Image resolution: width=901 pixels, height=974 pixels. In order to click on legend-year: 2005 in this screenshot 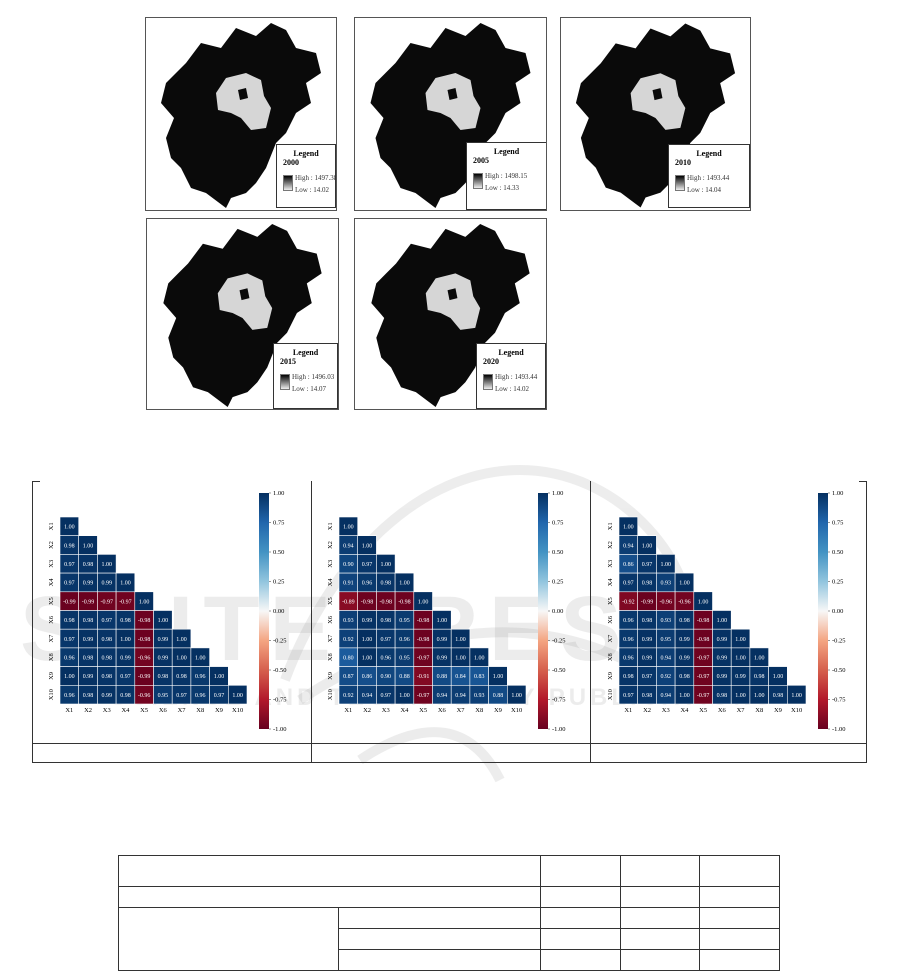, I will do `click(481, 160)`.